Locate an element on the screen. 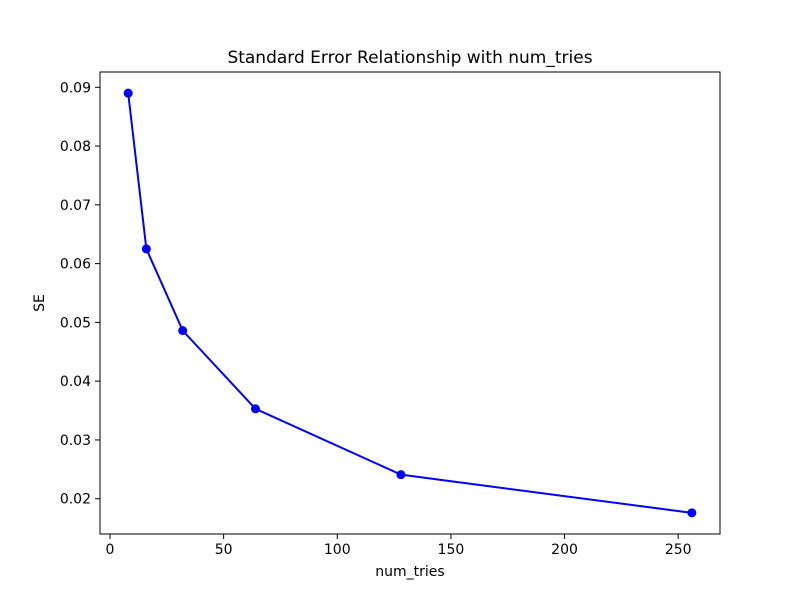 The image size is (800, 604). y-tick-label: 0.08 is located at coordinates (75, 147).